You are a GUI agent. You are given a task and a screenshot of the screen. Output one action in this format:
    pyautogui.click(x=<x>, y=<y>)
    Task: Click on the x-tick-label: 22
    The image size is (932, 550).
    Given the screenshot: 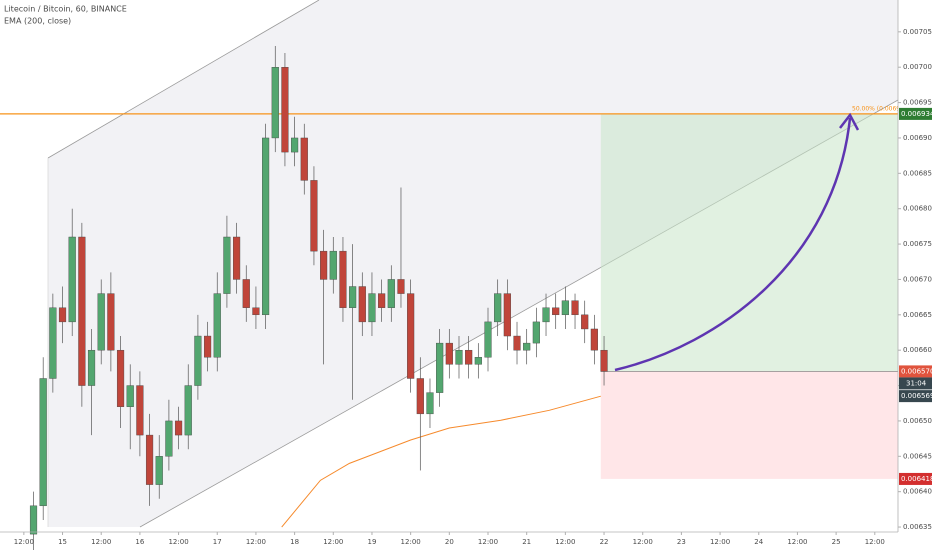 What is the action you would take?
    pyautogui.click(x=604, y=542)
    